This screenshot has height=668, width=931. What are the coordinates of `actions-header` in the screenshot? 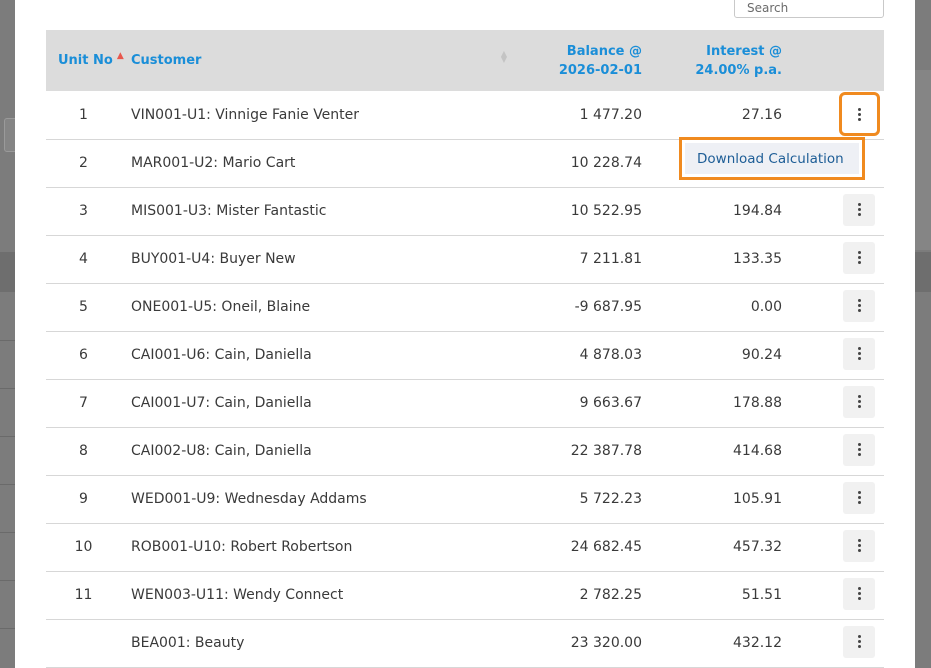 It's located at (833, 60).